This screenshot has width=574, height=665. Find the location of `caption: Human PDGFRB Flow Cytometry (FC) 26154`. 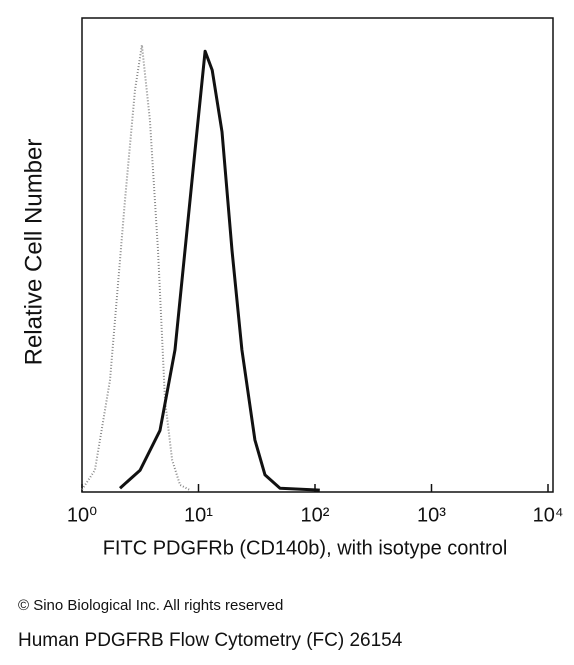

caption: Human PDGFRB Flow Cytometry (FC) 26154 is located at coordinates (210, 640).